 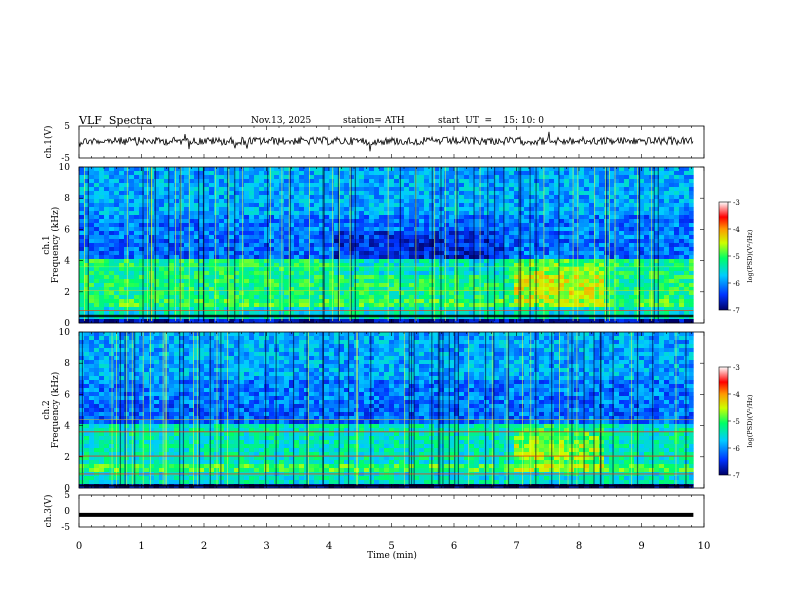 What do you see at coordinates (266, 546) in the screenshot?
I see `x-tick-label: 3` at bounding box center [266, 546].